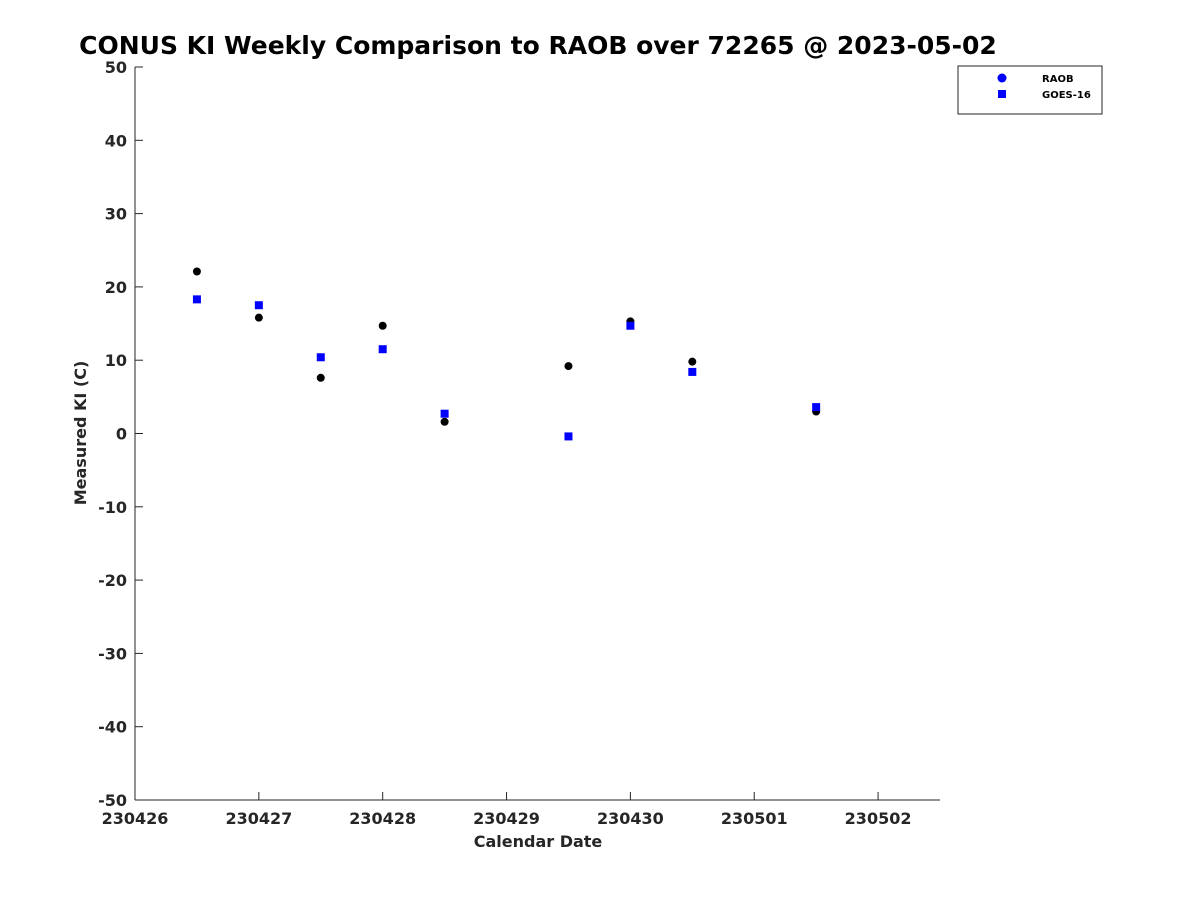 This screenshot has height=900, width=1200. Describe the element at coordinates (116, 287) in the screenshot. I see `y-tick-label: 20` at that location.